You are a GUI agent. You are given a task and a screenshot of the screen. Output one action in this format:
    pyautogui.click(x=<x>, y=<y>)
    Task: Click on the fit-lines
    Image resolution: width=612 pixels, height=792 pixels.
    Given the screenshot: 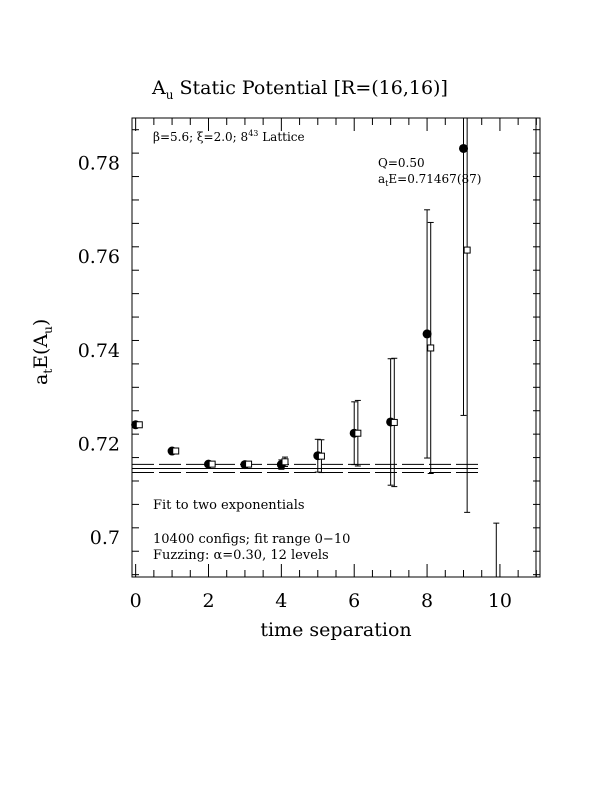 What is the action you would take?
    pyautogui.click(x=305, y=468)
    